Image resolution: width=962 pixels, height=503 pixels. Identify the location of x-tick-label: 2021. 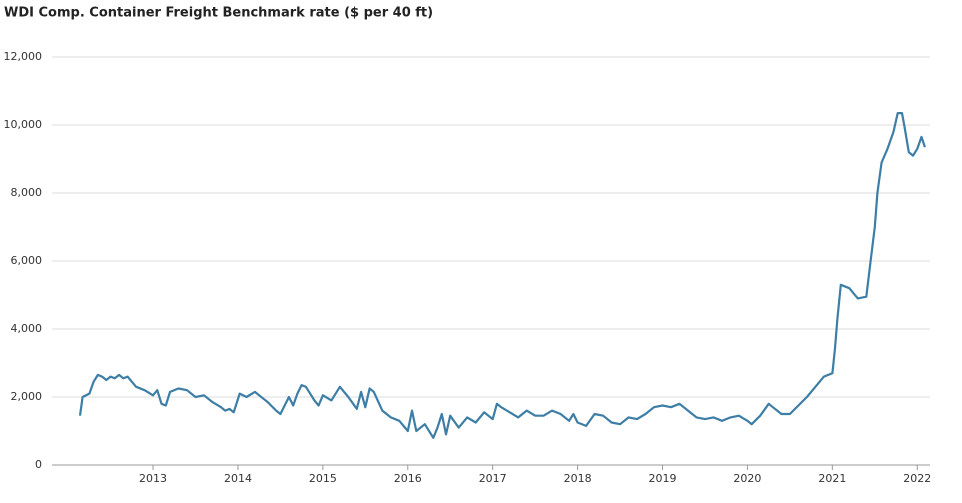
(832, 478).